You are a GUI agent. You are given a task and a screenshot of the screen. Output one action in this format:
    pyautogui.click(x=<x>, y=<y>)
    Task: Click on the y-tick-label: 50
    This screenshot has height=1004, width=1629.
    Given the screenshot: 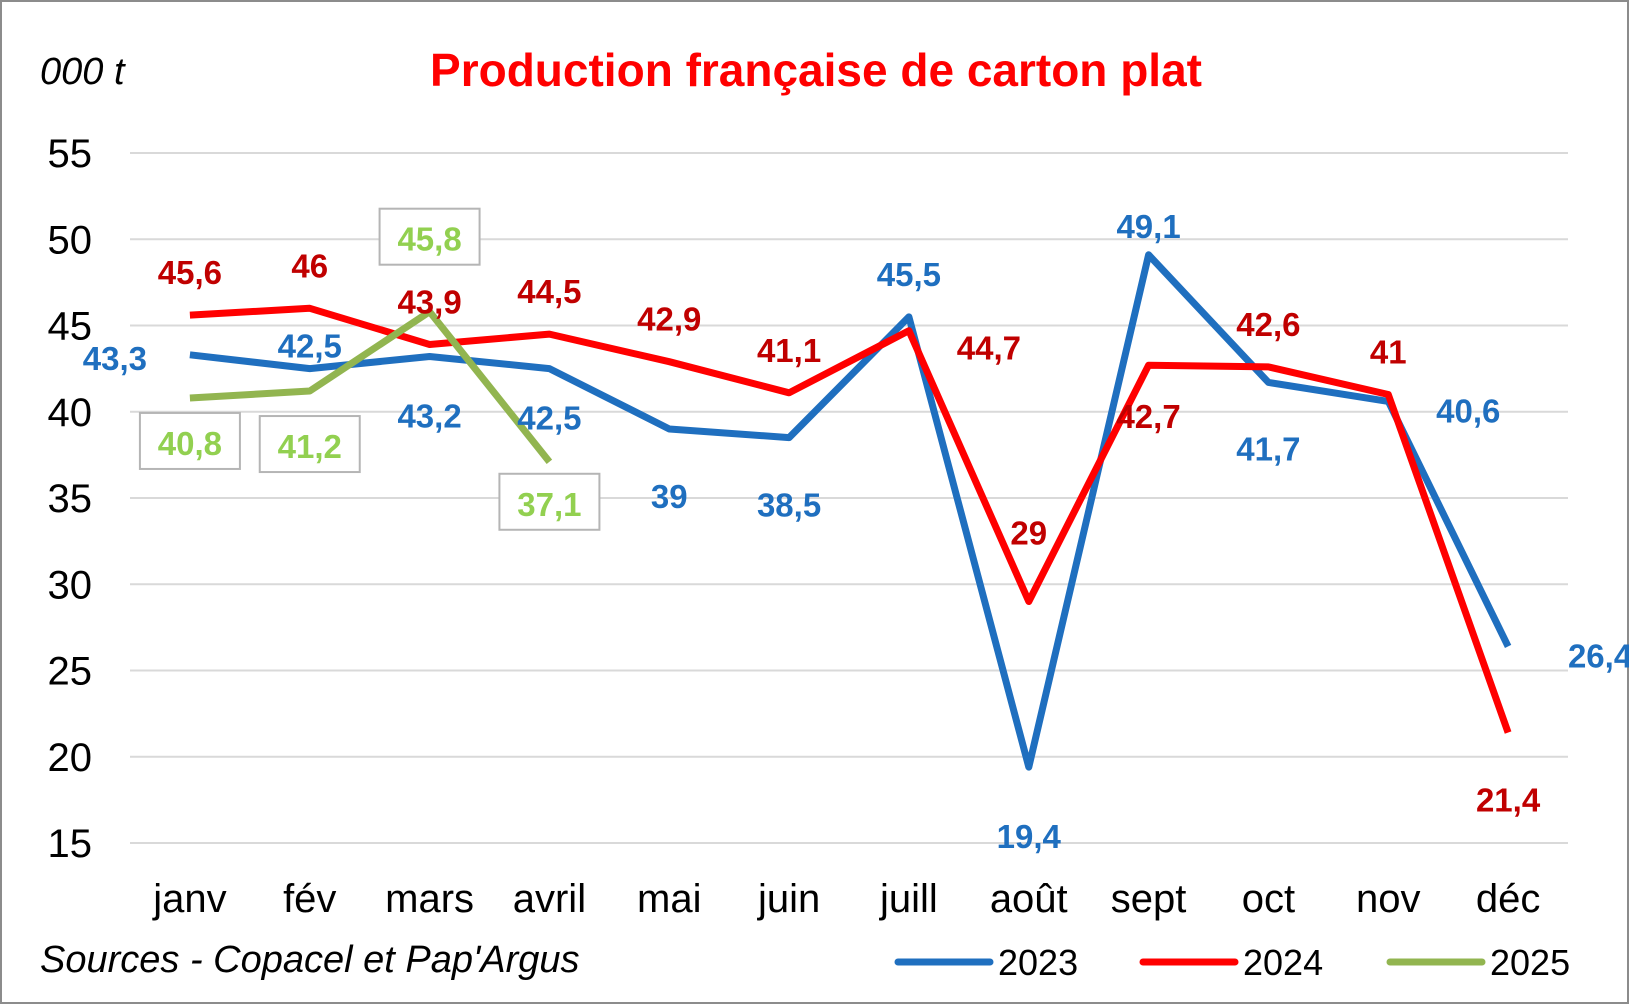 What is the action you would take?
    pyautogui.click(x=70, y=240)
    